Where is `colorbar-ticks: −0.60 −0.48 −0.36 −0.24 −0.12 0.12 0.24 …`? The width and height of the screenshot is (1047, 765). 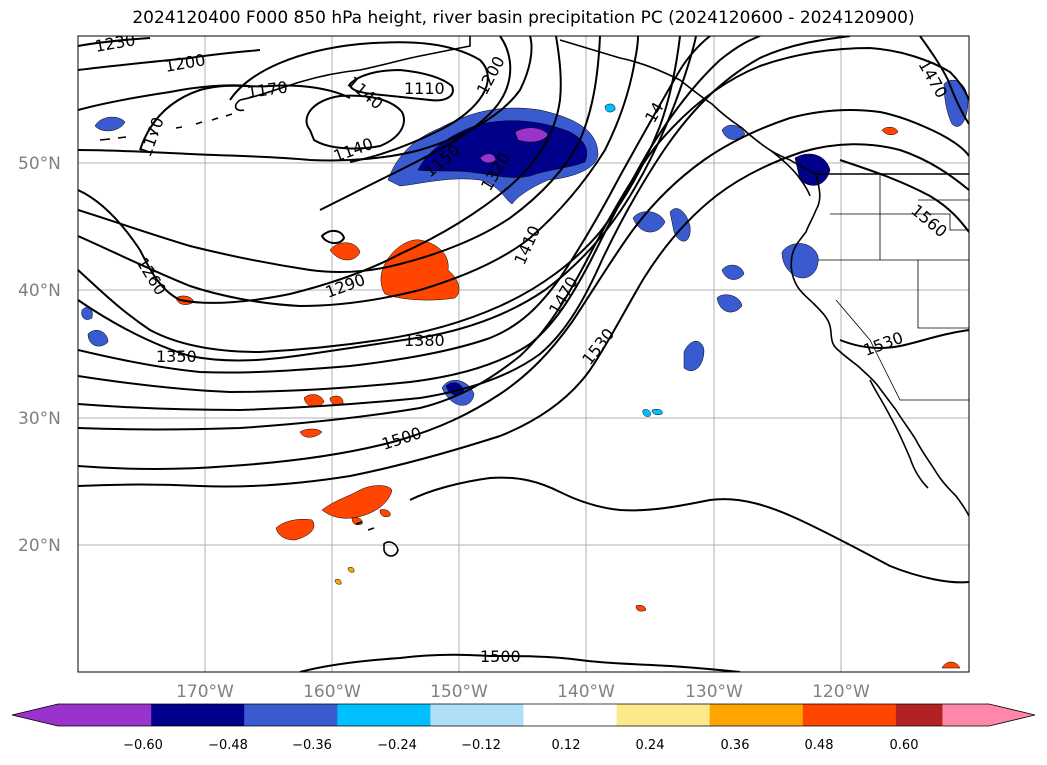 colorbar-ticks: −0.60 −0.48 −0.36 −0.24 −0.12 0.12 0.24 … is located at coordinates (520, 745).